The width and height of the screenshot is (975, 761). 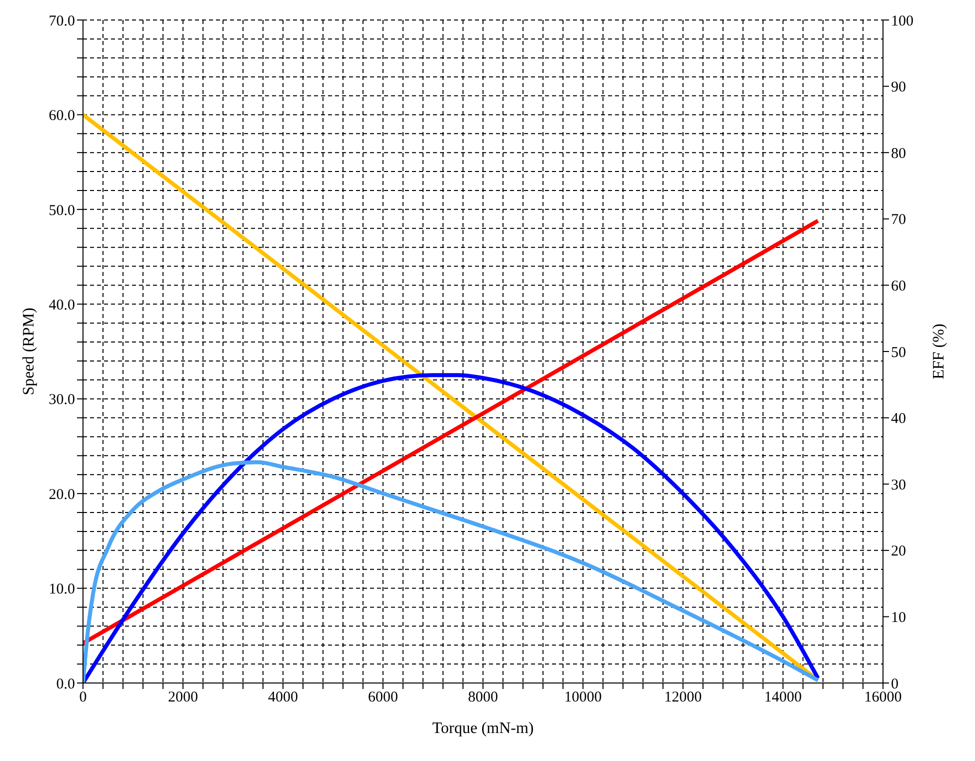 What do you see at coordinates (898, 220) in the screenshot?
I see `y2-tick-label: 70` at bounding box center [898, 220].